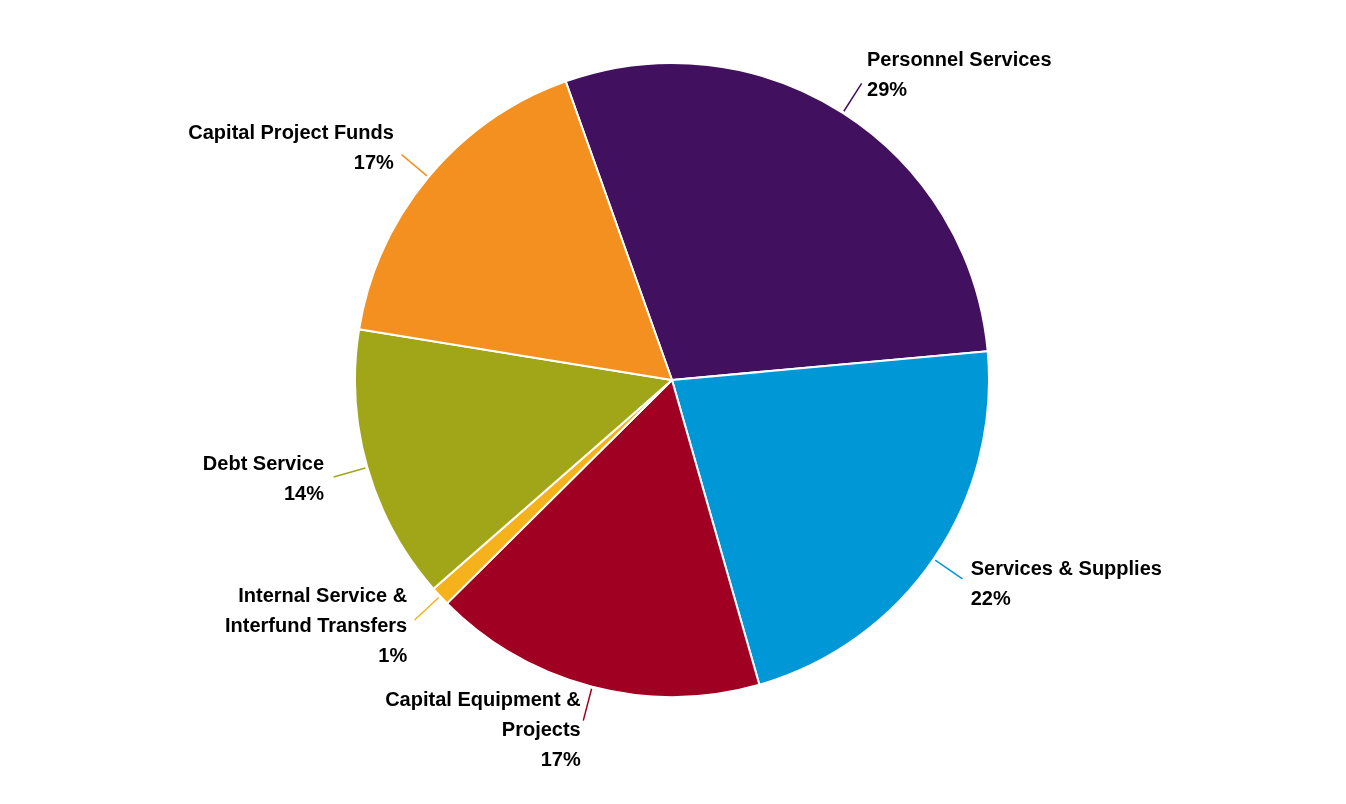 This screenshot has height=804, width=1346. What do you see at coordinates (304, 493) in the screenshot?
I see `data-label: 14%` at bounding box center [304, 493].